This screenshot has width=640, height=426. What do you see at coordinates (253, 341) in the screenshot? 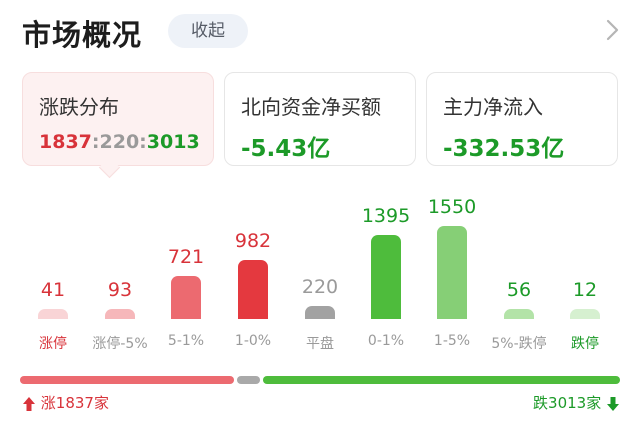
I see `category-label: 1-0%` at bounding box center [253, 341].